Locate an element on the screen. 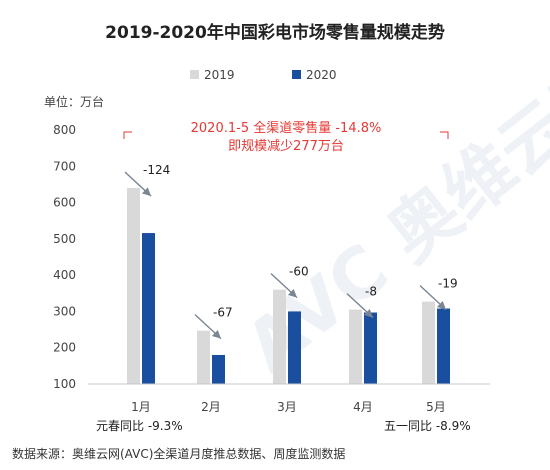 This screenshot has height=470, width=550. y-tick-label: 400 is located at coordinates (64, 275).